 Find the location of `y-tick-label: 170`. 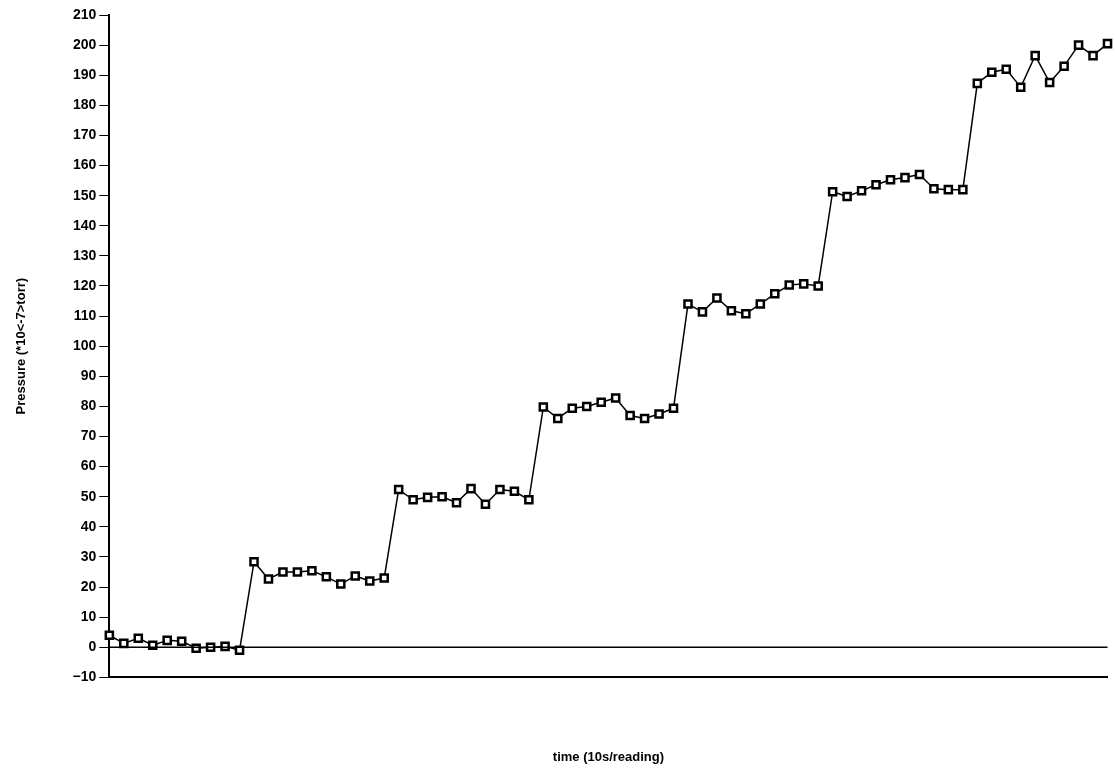

y-tick-label: 170 is located at coordinates (84, 134).